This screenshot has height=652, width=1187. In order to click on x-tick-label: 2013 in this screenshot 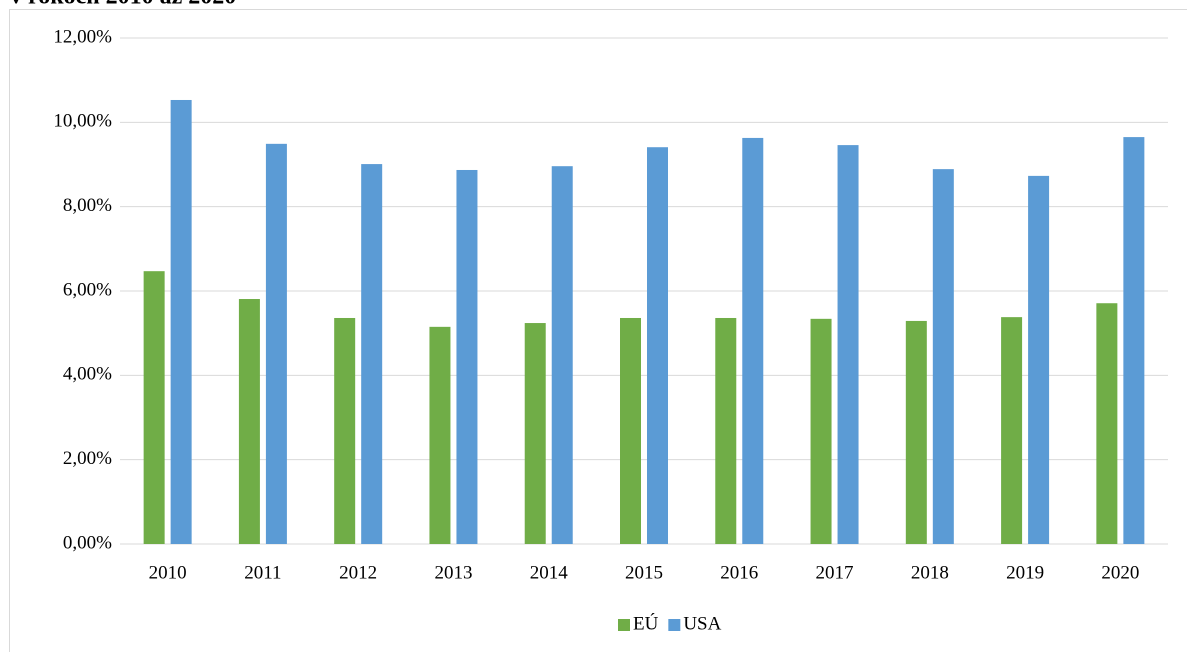, I will do `click(453, 572)`.